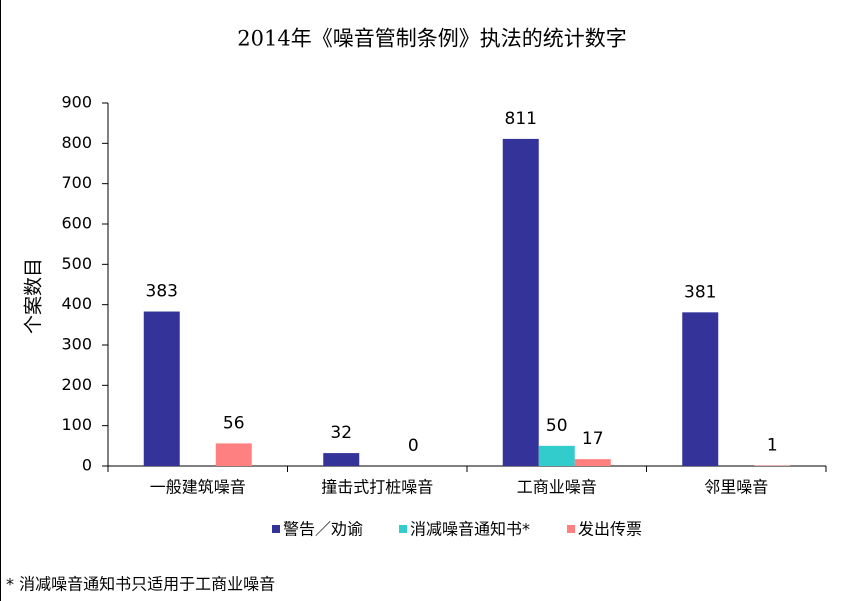 The image size is (844, 601). Describe the element at coordinates (700, 292) in the screenshot. I see `data-label: 381` at that location.